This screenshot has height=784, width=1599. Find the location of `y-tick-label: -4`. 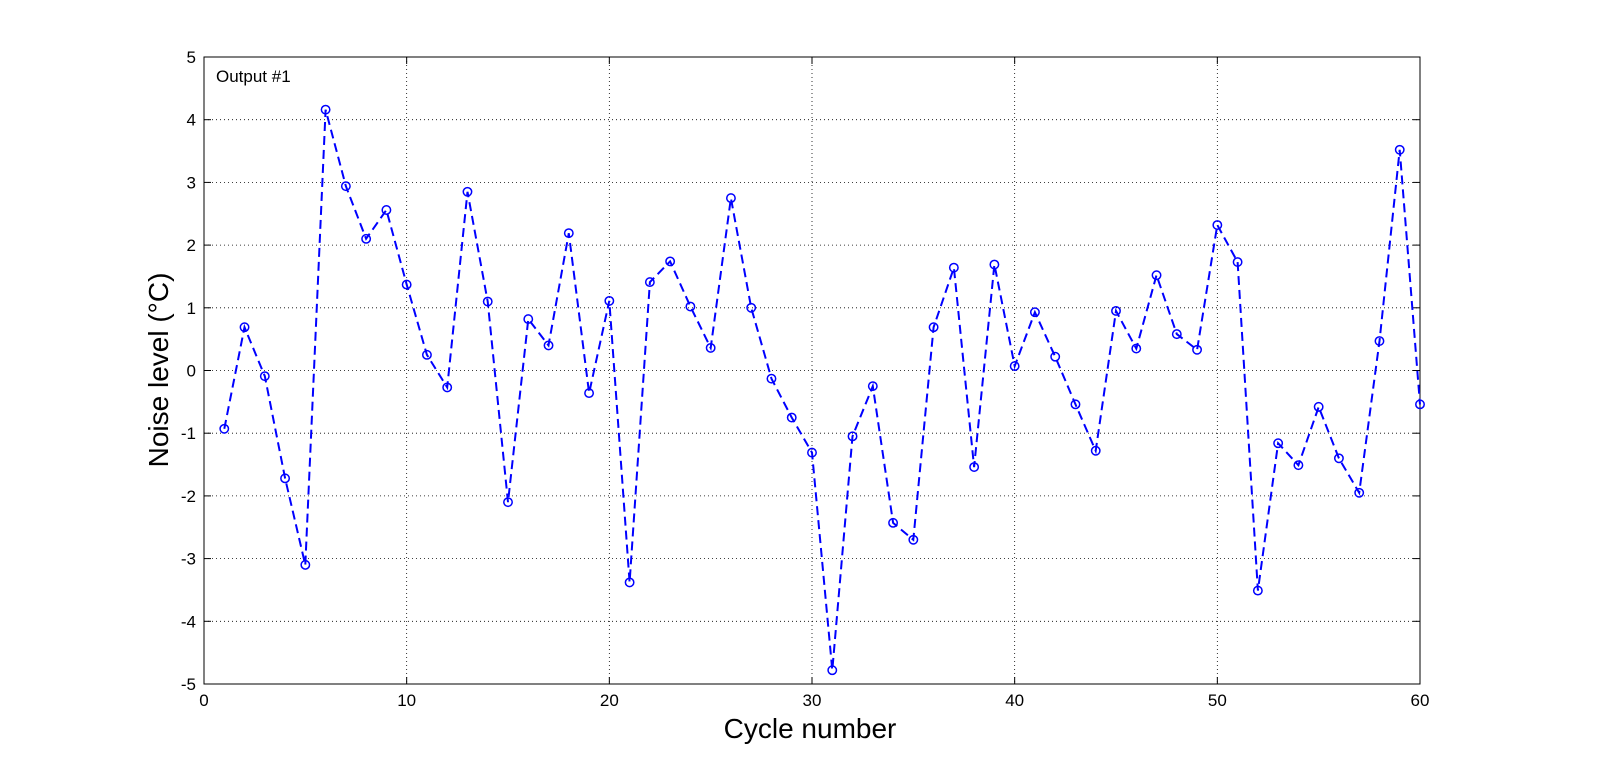

y-tick-label: -4 is located at coordinates (188, 621).